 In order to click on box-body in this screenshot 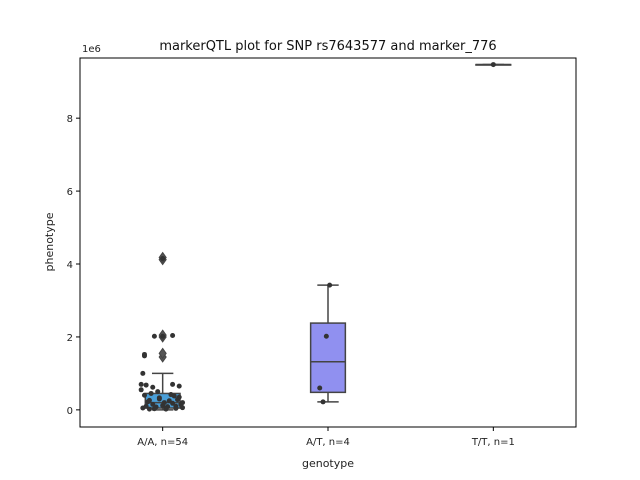, I will do `click(328, 358)`.